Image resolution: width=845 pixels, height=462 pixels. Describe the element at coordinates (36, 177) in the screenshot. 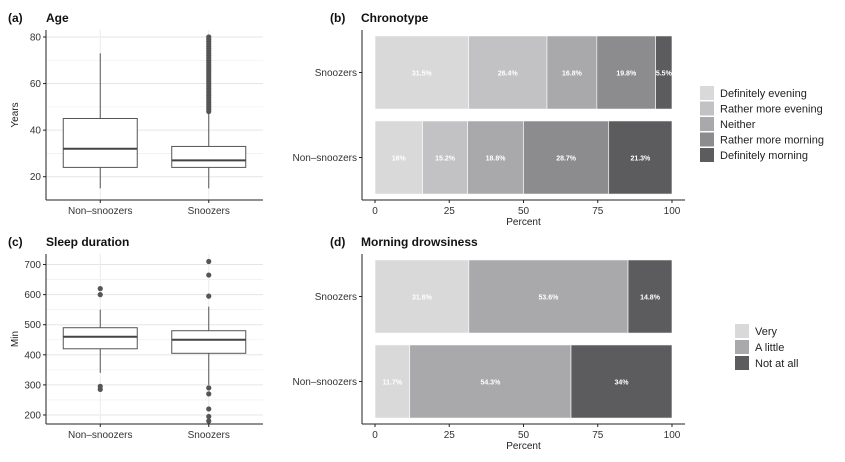

I see `y-tick-label: 20` at that location.